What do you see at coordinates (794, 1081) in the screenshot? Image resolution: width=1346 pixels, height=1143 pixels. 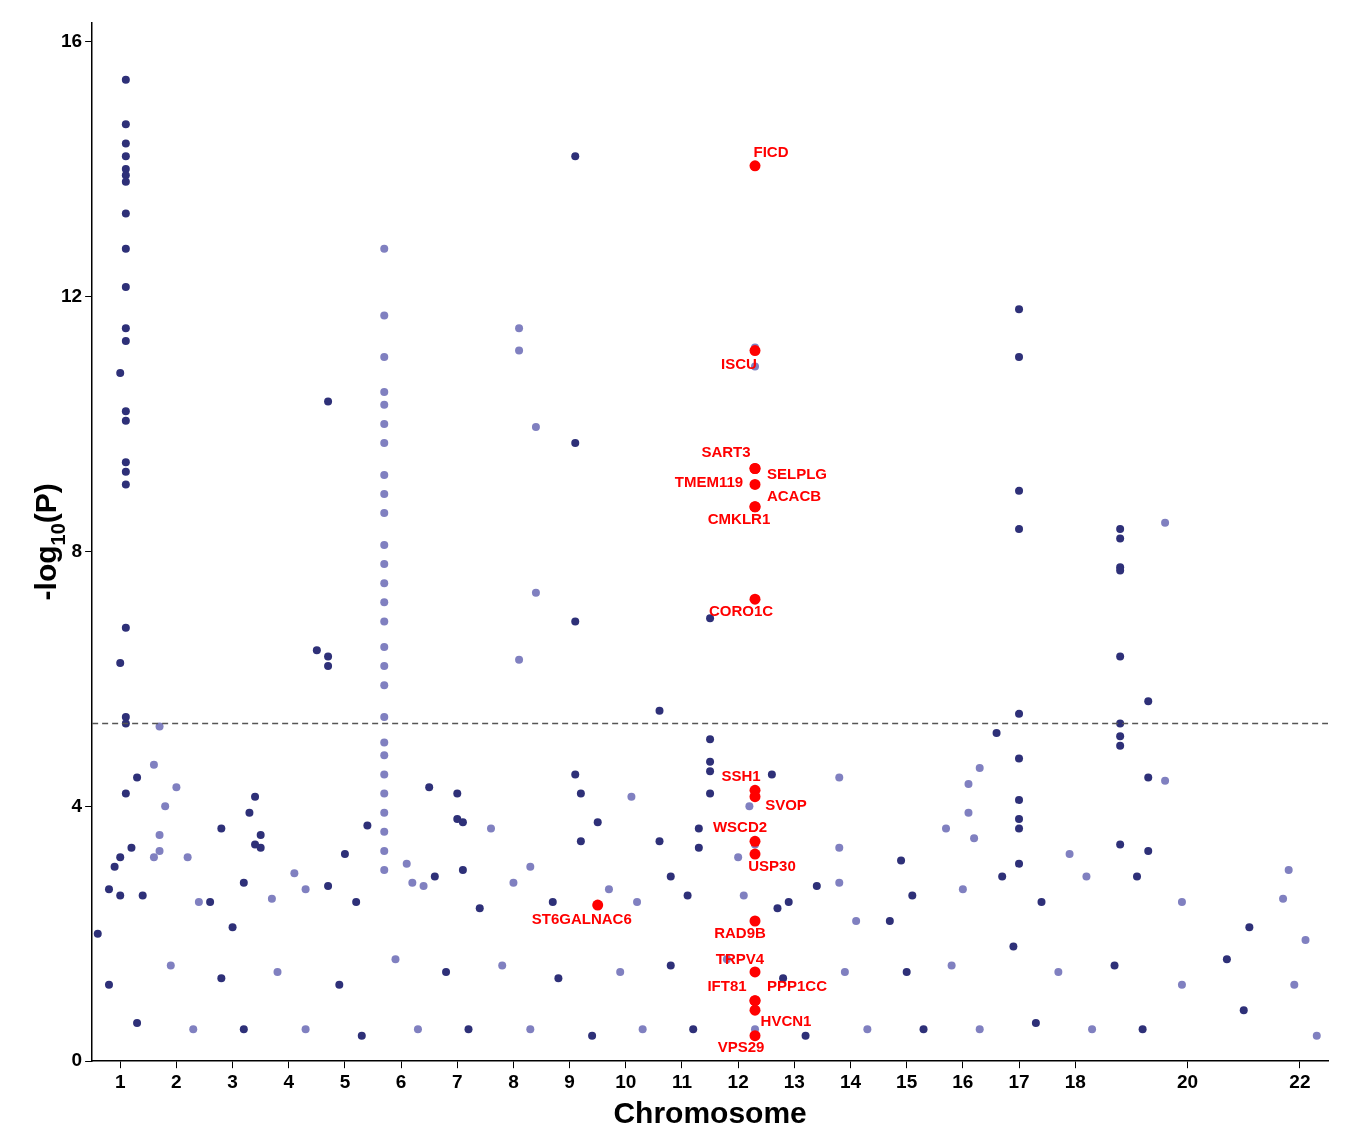 I see `x-tick-label: 13` at bounding box center [794, 1081].